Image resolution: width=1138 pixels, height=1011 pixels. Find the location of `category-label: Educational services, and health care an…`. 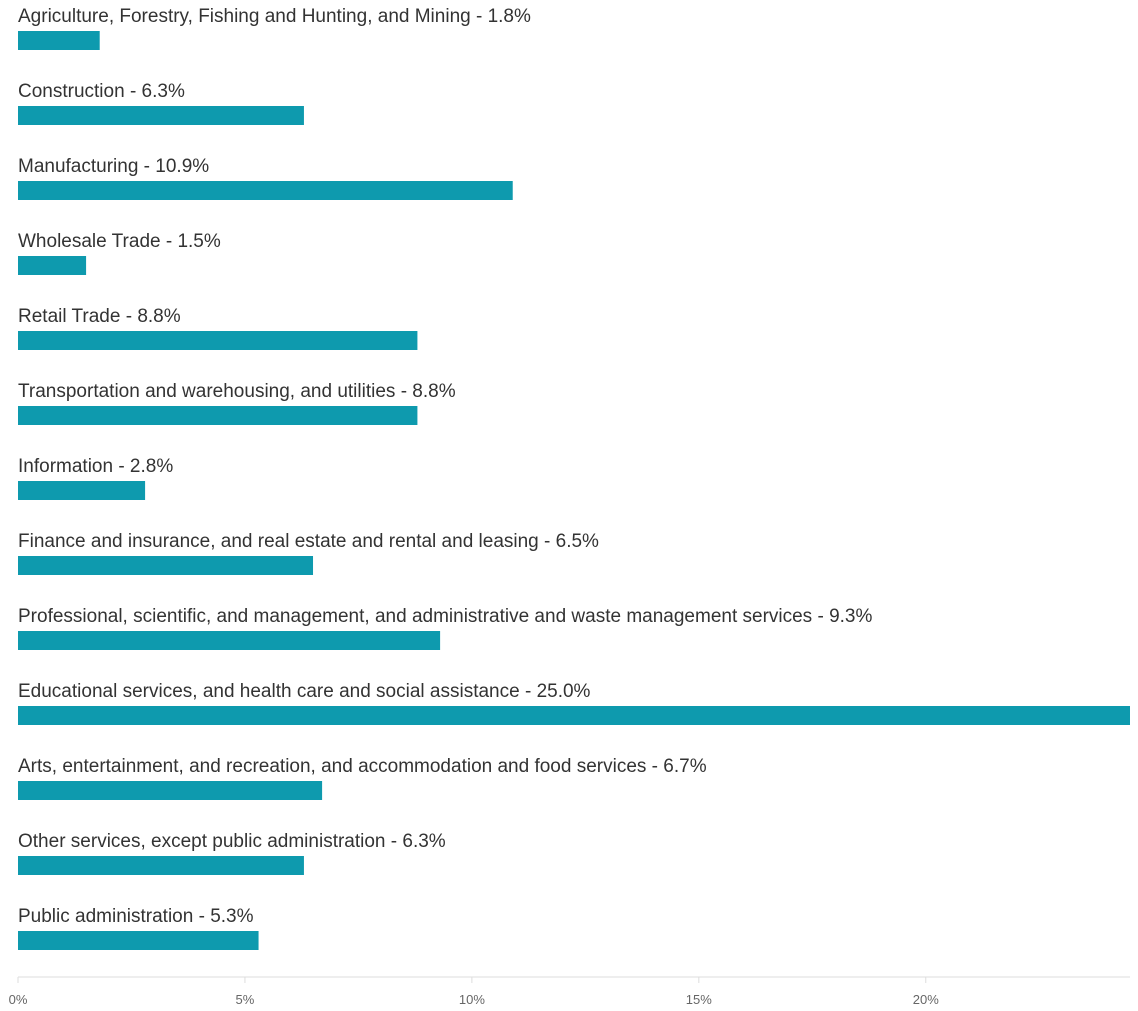

category-label: Educational services, and health care an… is located at coordinates (304, 691).